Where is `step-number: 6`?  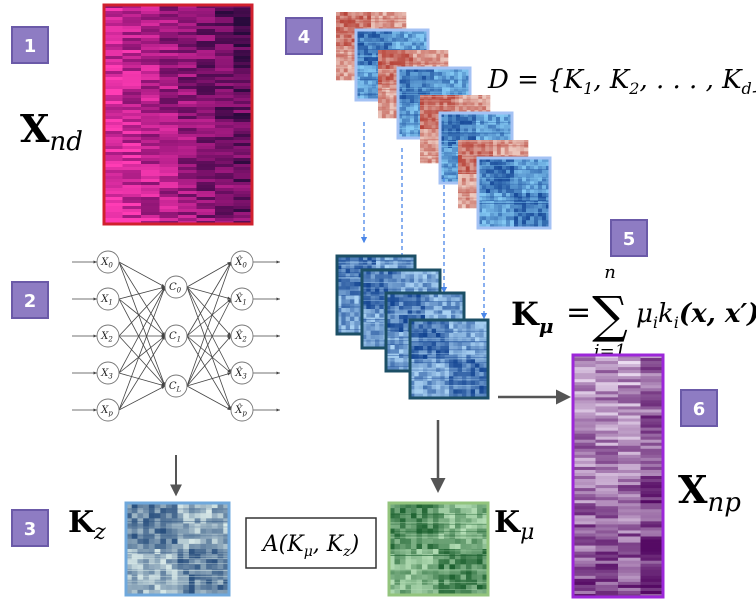 step-number: 6 is located at coordinates (699, 409).